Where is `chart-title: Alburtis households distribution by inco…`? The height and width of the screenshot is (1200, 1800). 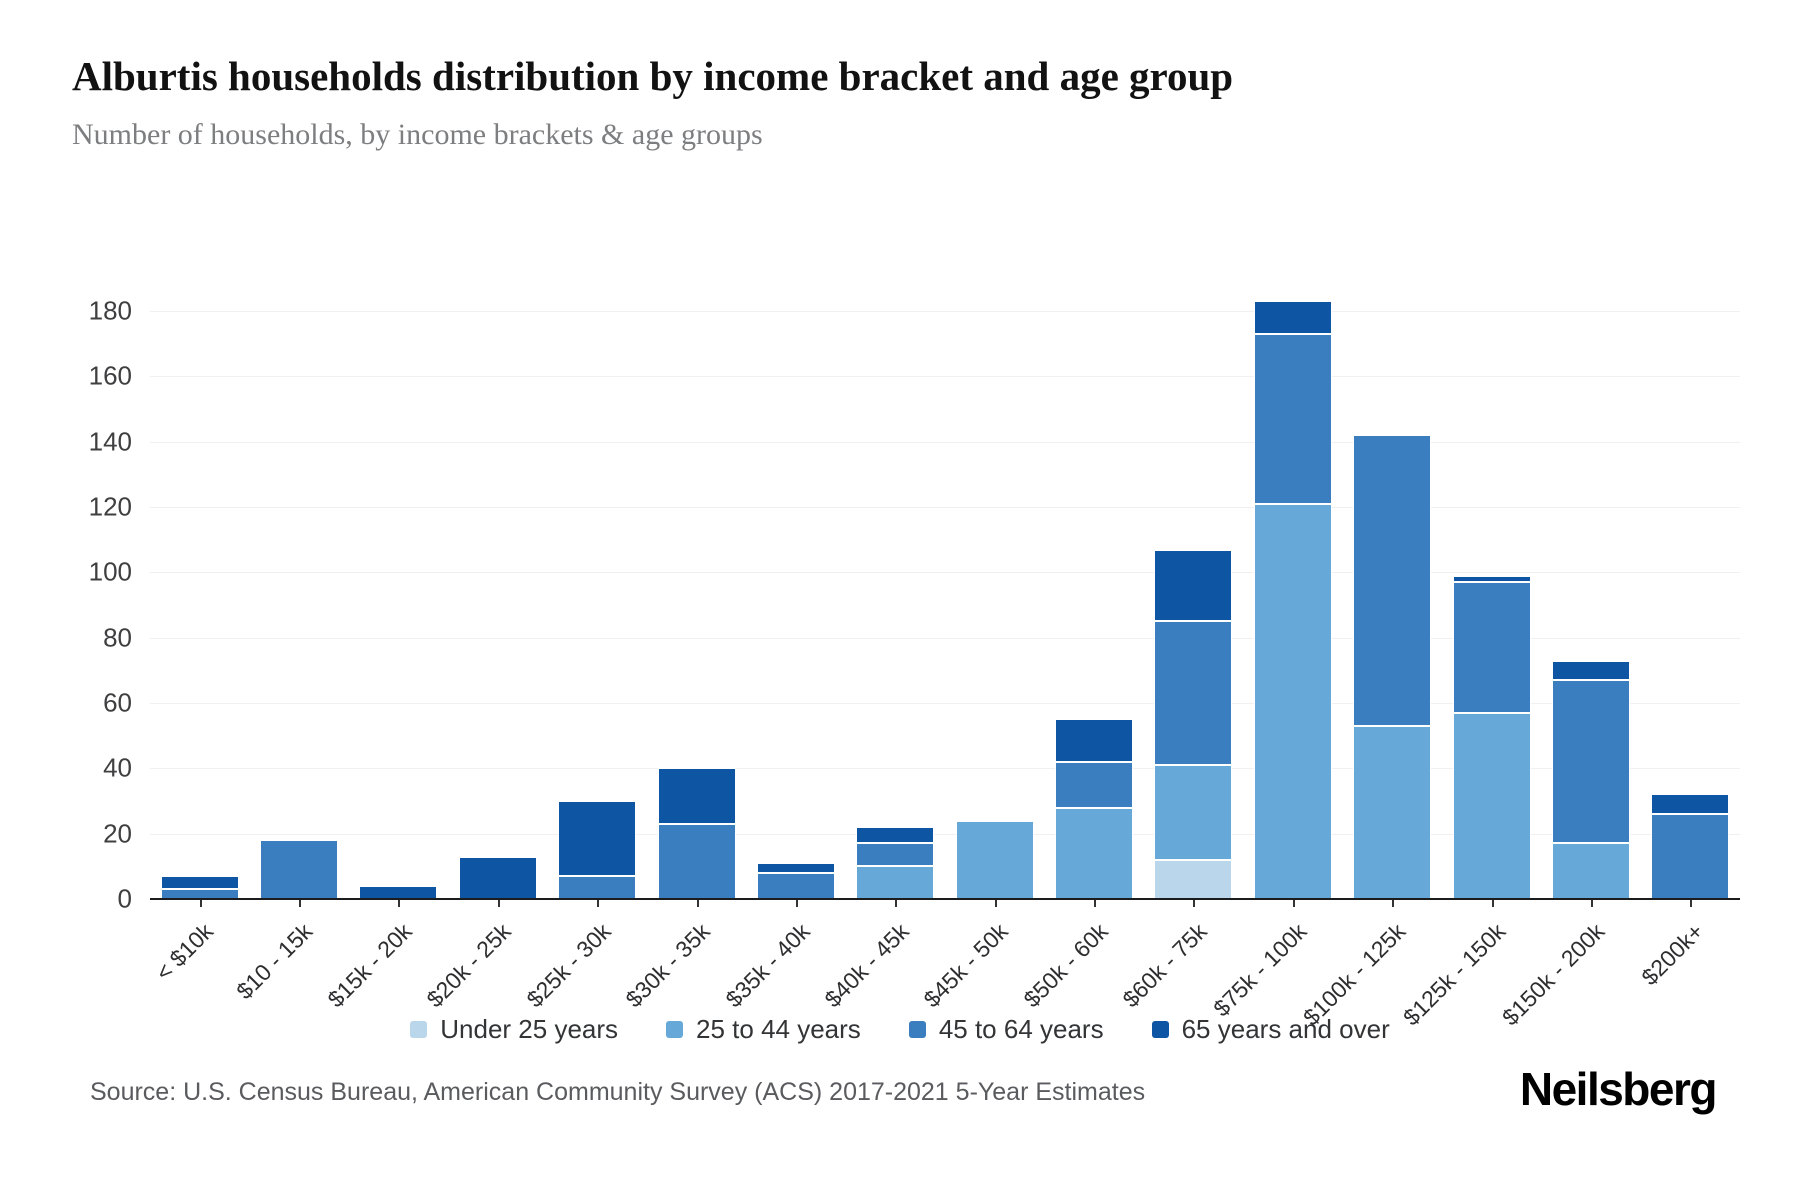
chart-title: Alburtis households distribution by inco… is located at coordinates (653, 76).